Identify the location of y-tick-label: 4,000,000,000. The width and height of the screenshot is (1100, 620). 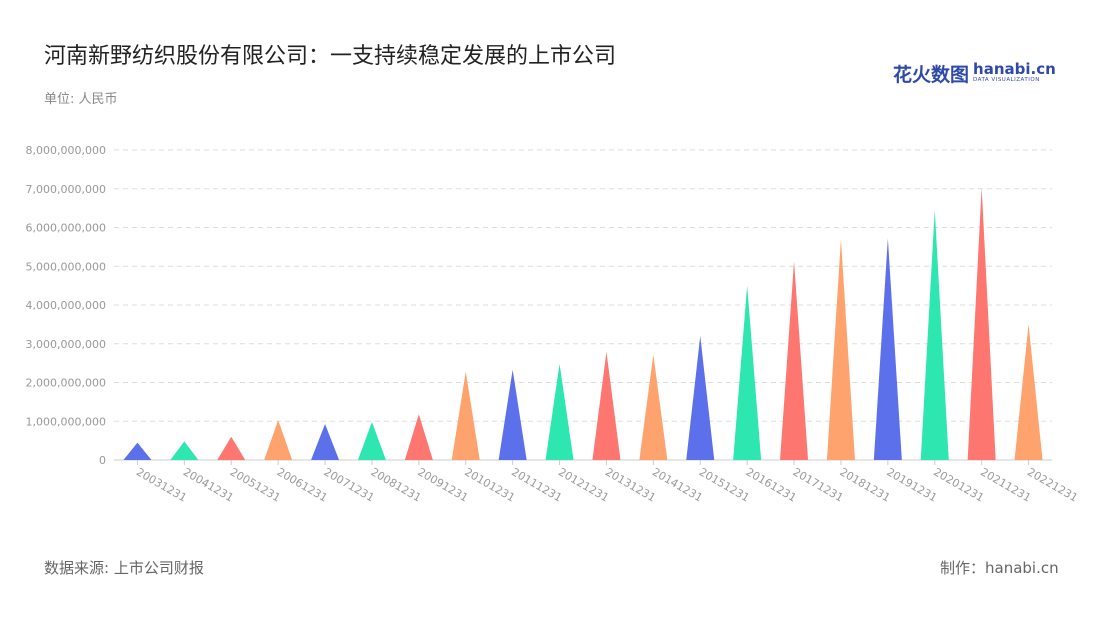
(66, 305).